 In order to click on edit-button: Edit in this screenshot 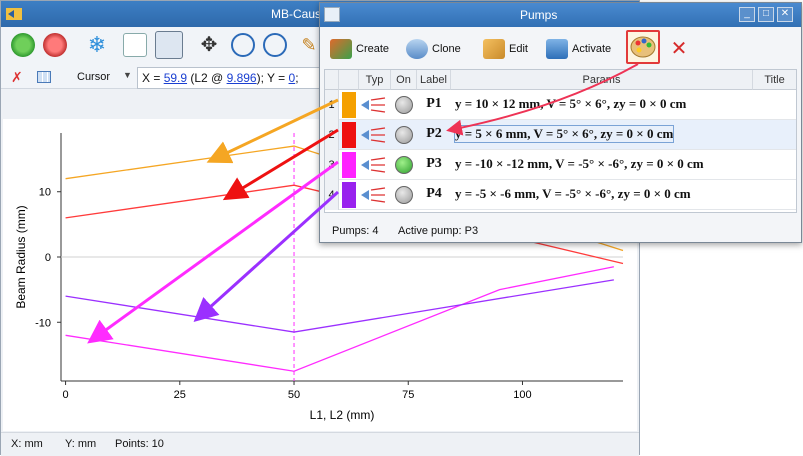, I will do `click(505, 49)`.